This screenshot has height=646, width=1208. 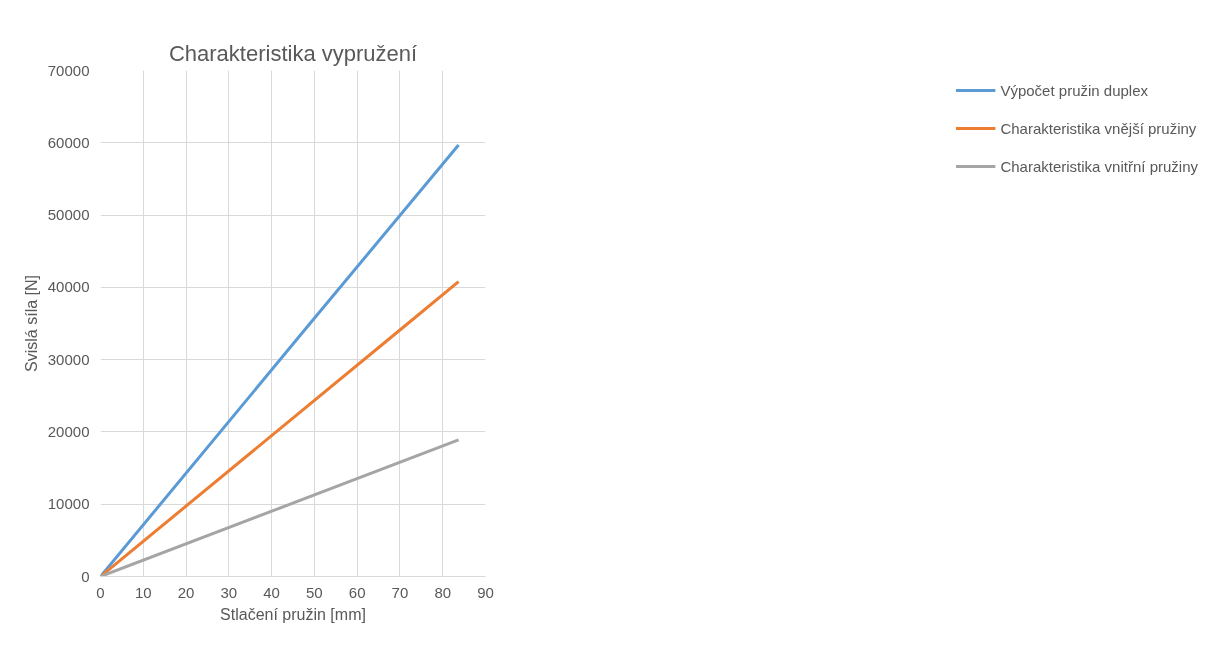 I want to click on y-tick-label: 60000, so click(x=68, y=142).